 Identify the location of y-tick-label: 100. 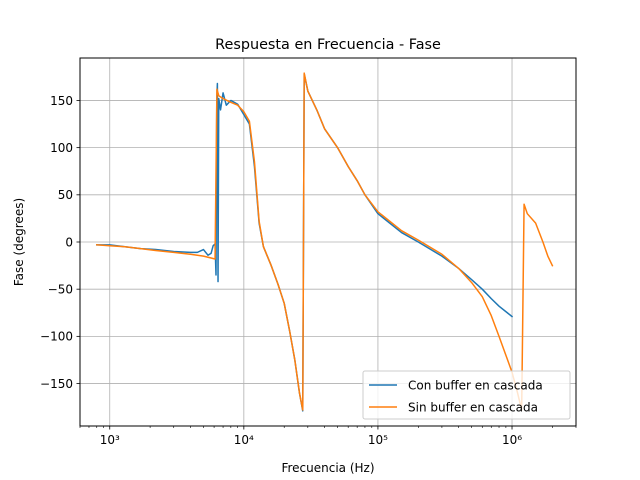
(61, 148).